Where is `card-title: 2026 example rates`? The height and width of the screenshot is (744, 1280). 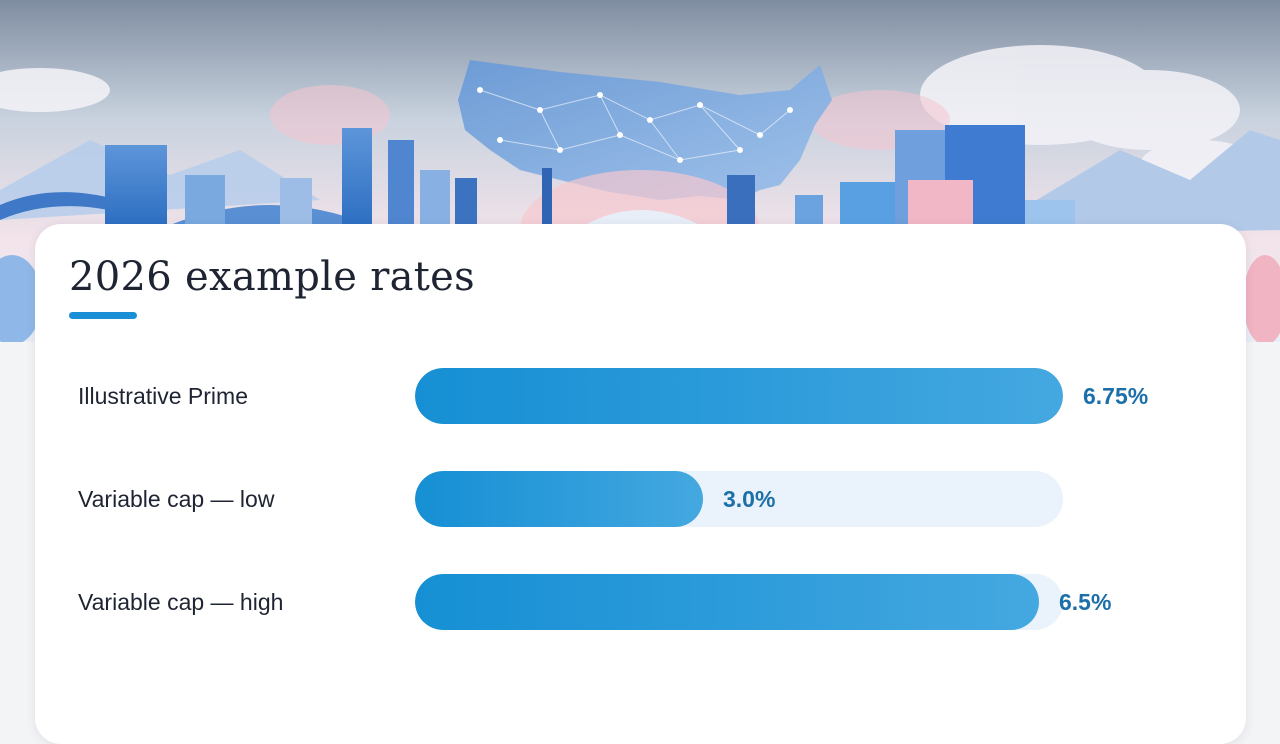
card-title: 2026 example rates is located at coordinates (272, 277).